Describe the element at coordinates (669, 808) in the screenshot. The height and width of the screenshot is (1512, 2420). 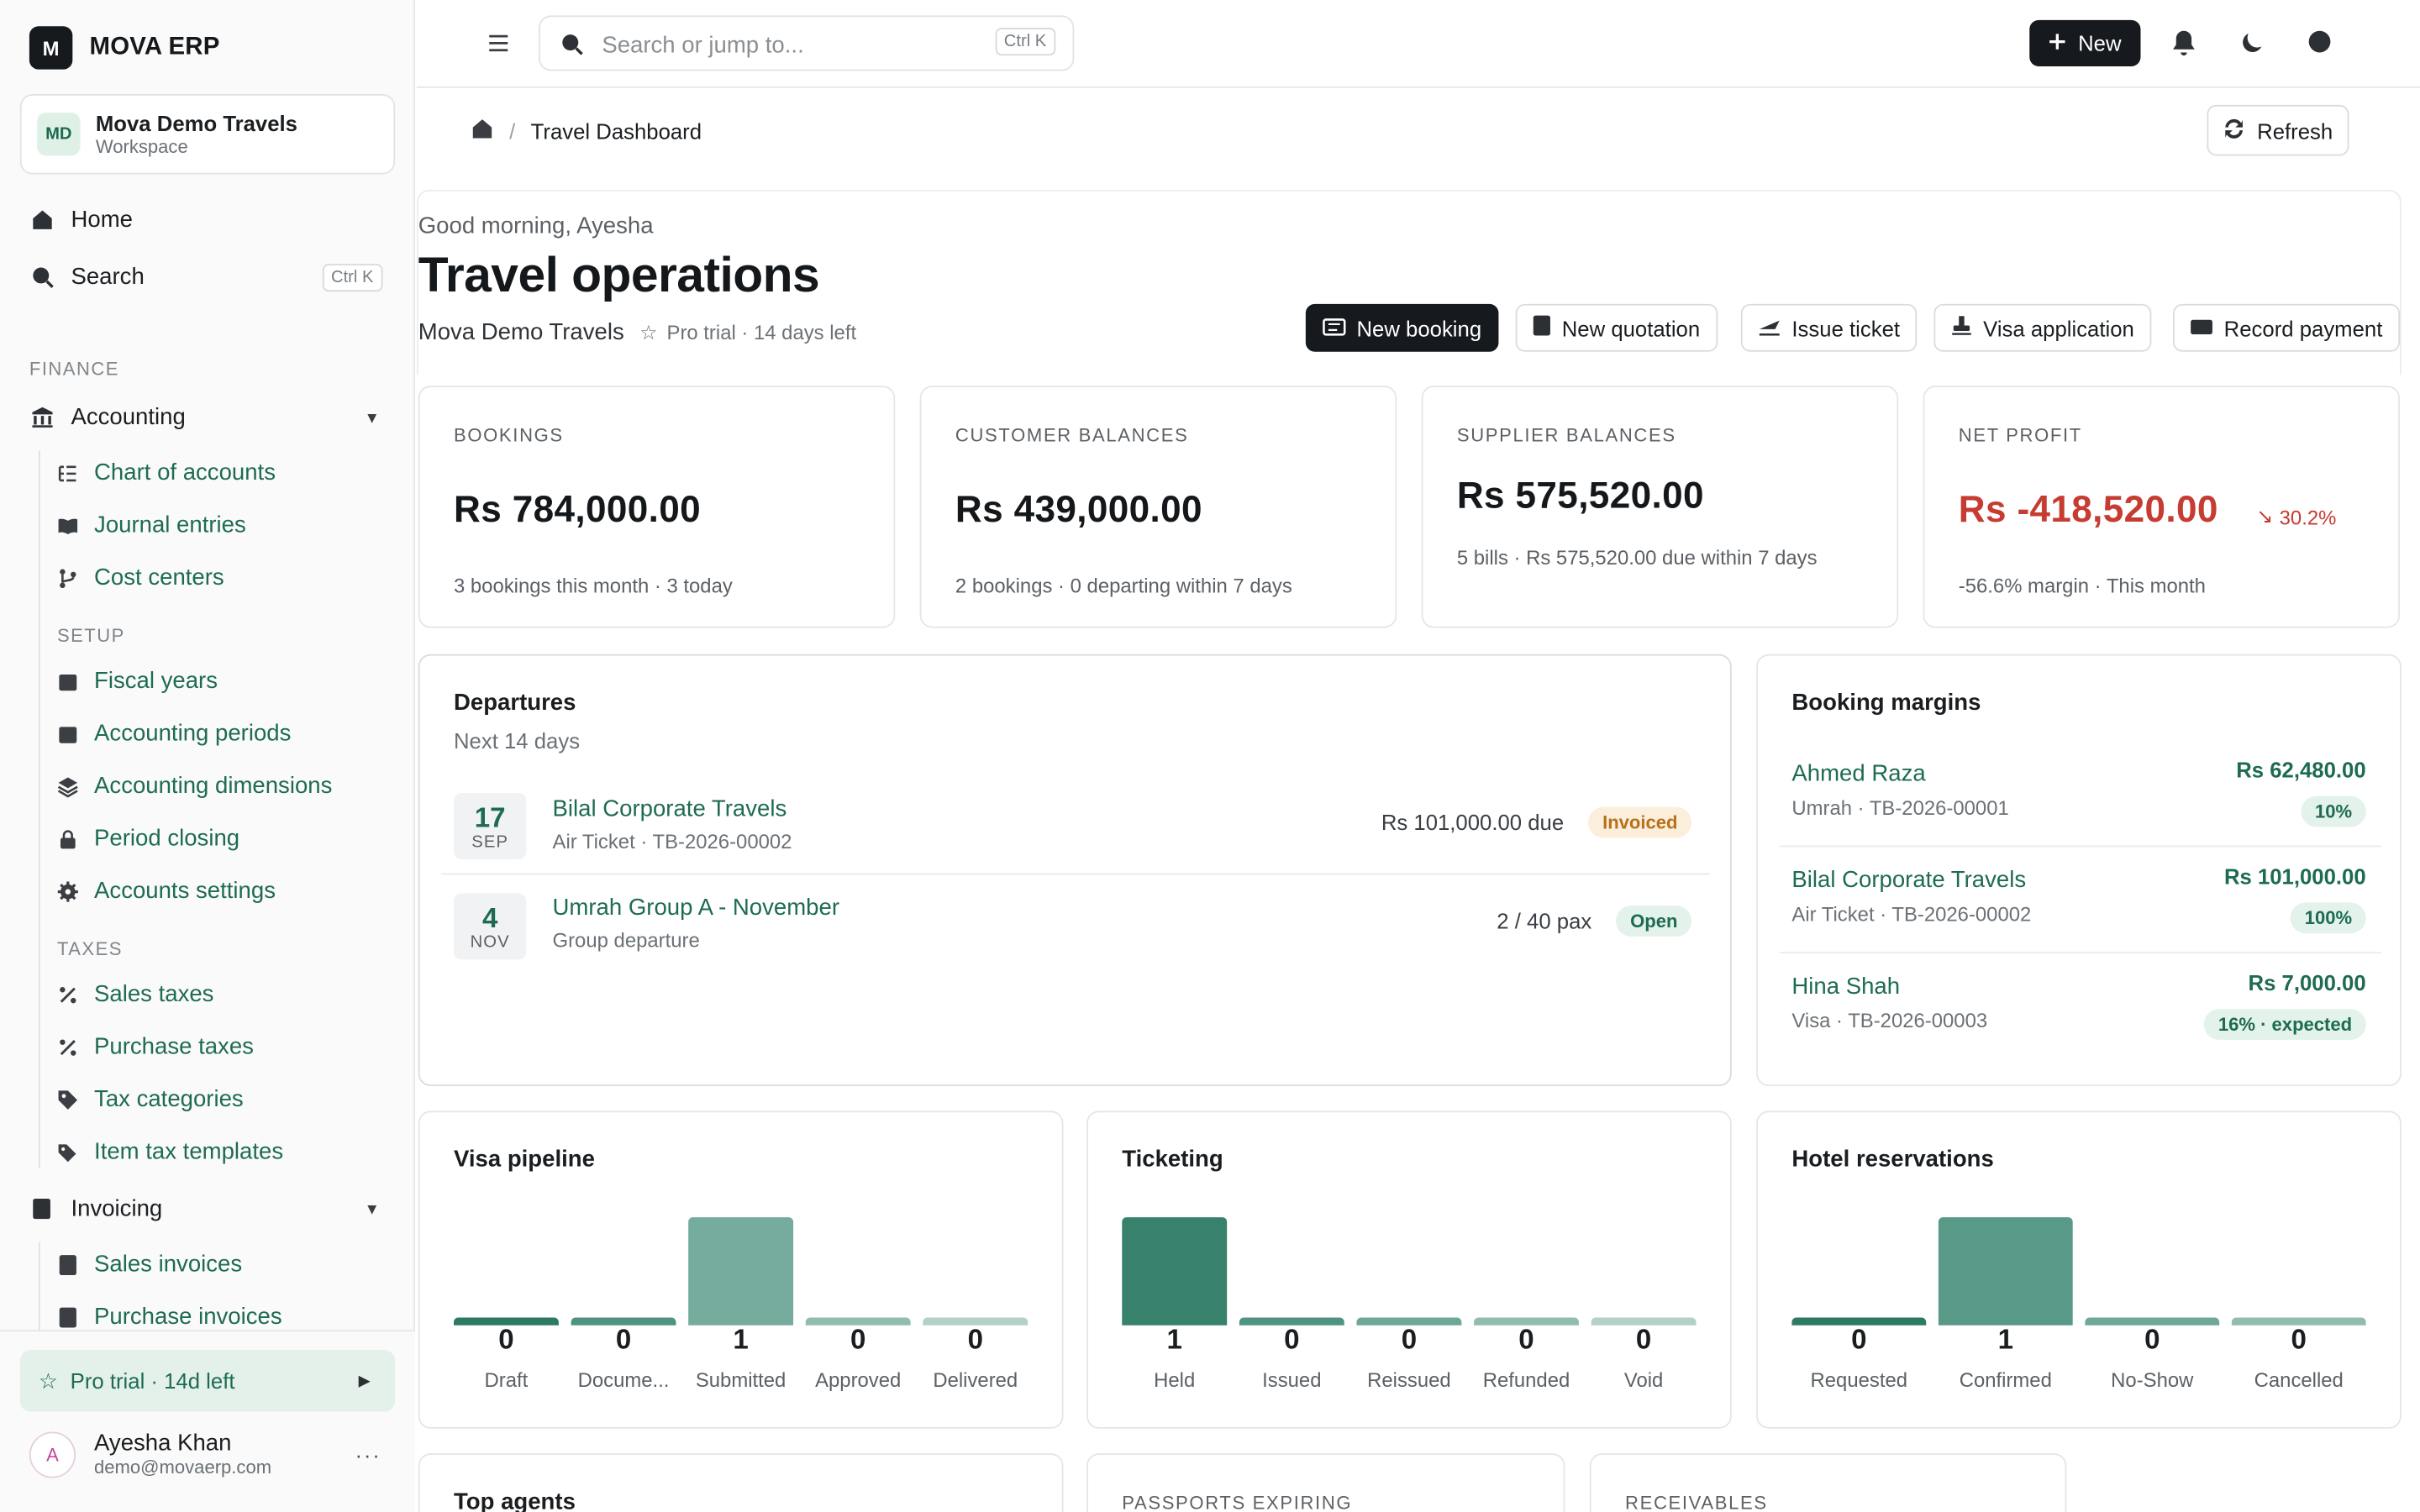
I see `departure-name: Bilal Corporate Travels` at that location.